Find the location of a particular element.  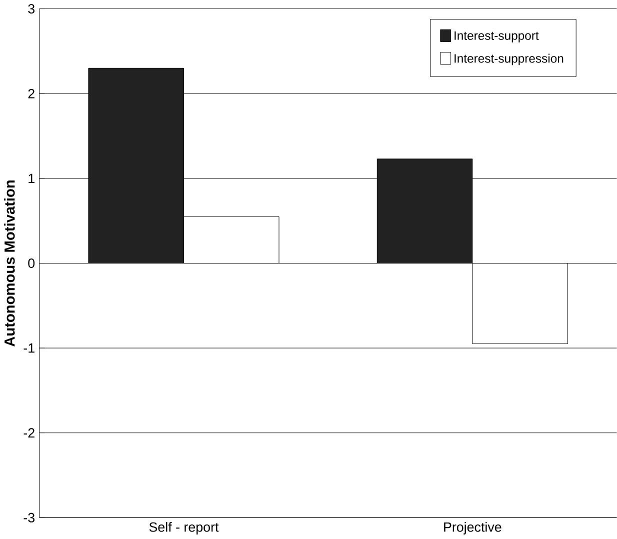

y-tick-label: 3 is located at coordinates (31, 9).